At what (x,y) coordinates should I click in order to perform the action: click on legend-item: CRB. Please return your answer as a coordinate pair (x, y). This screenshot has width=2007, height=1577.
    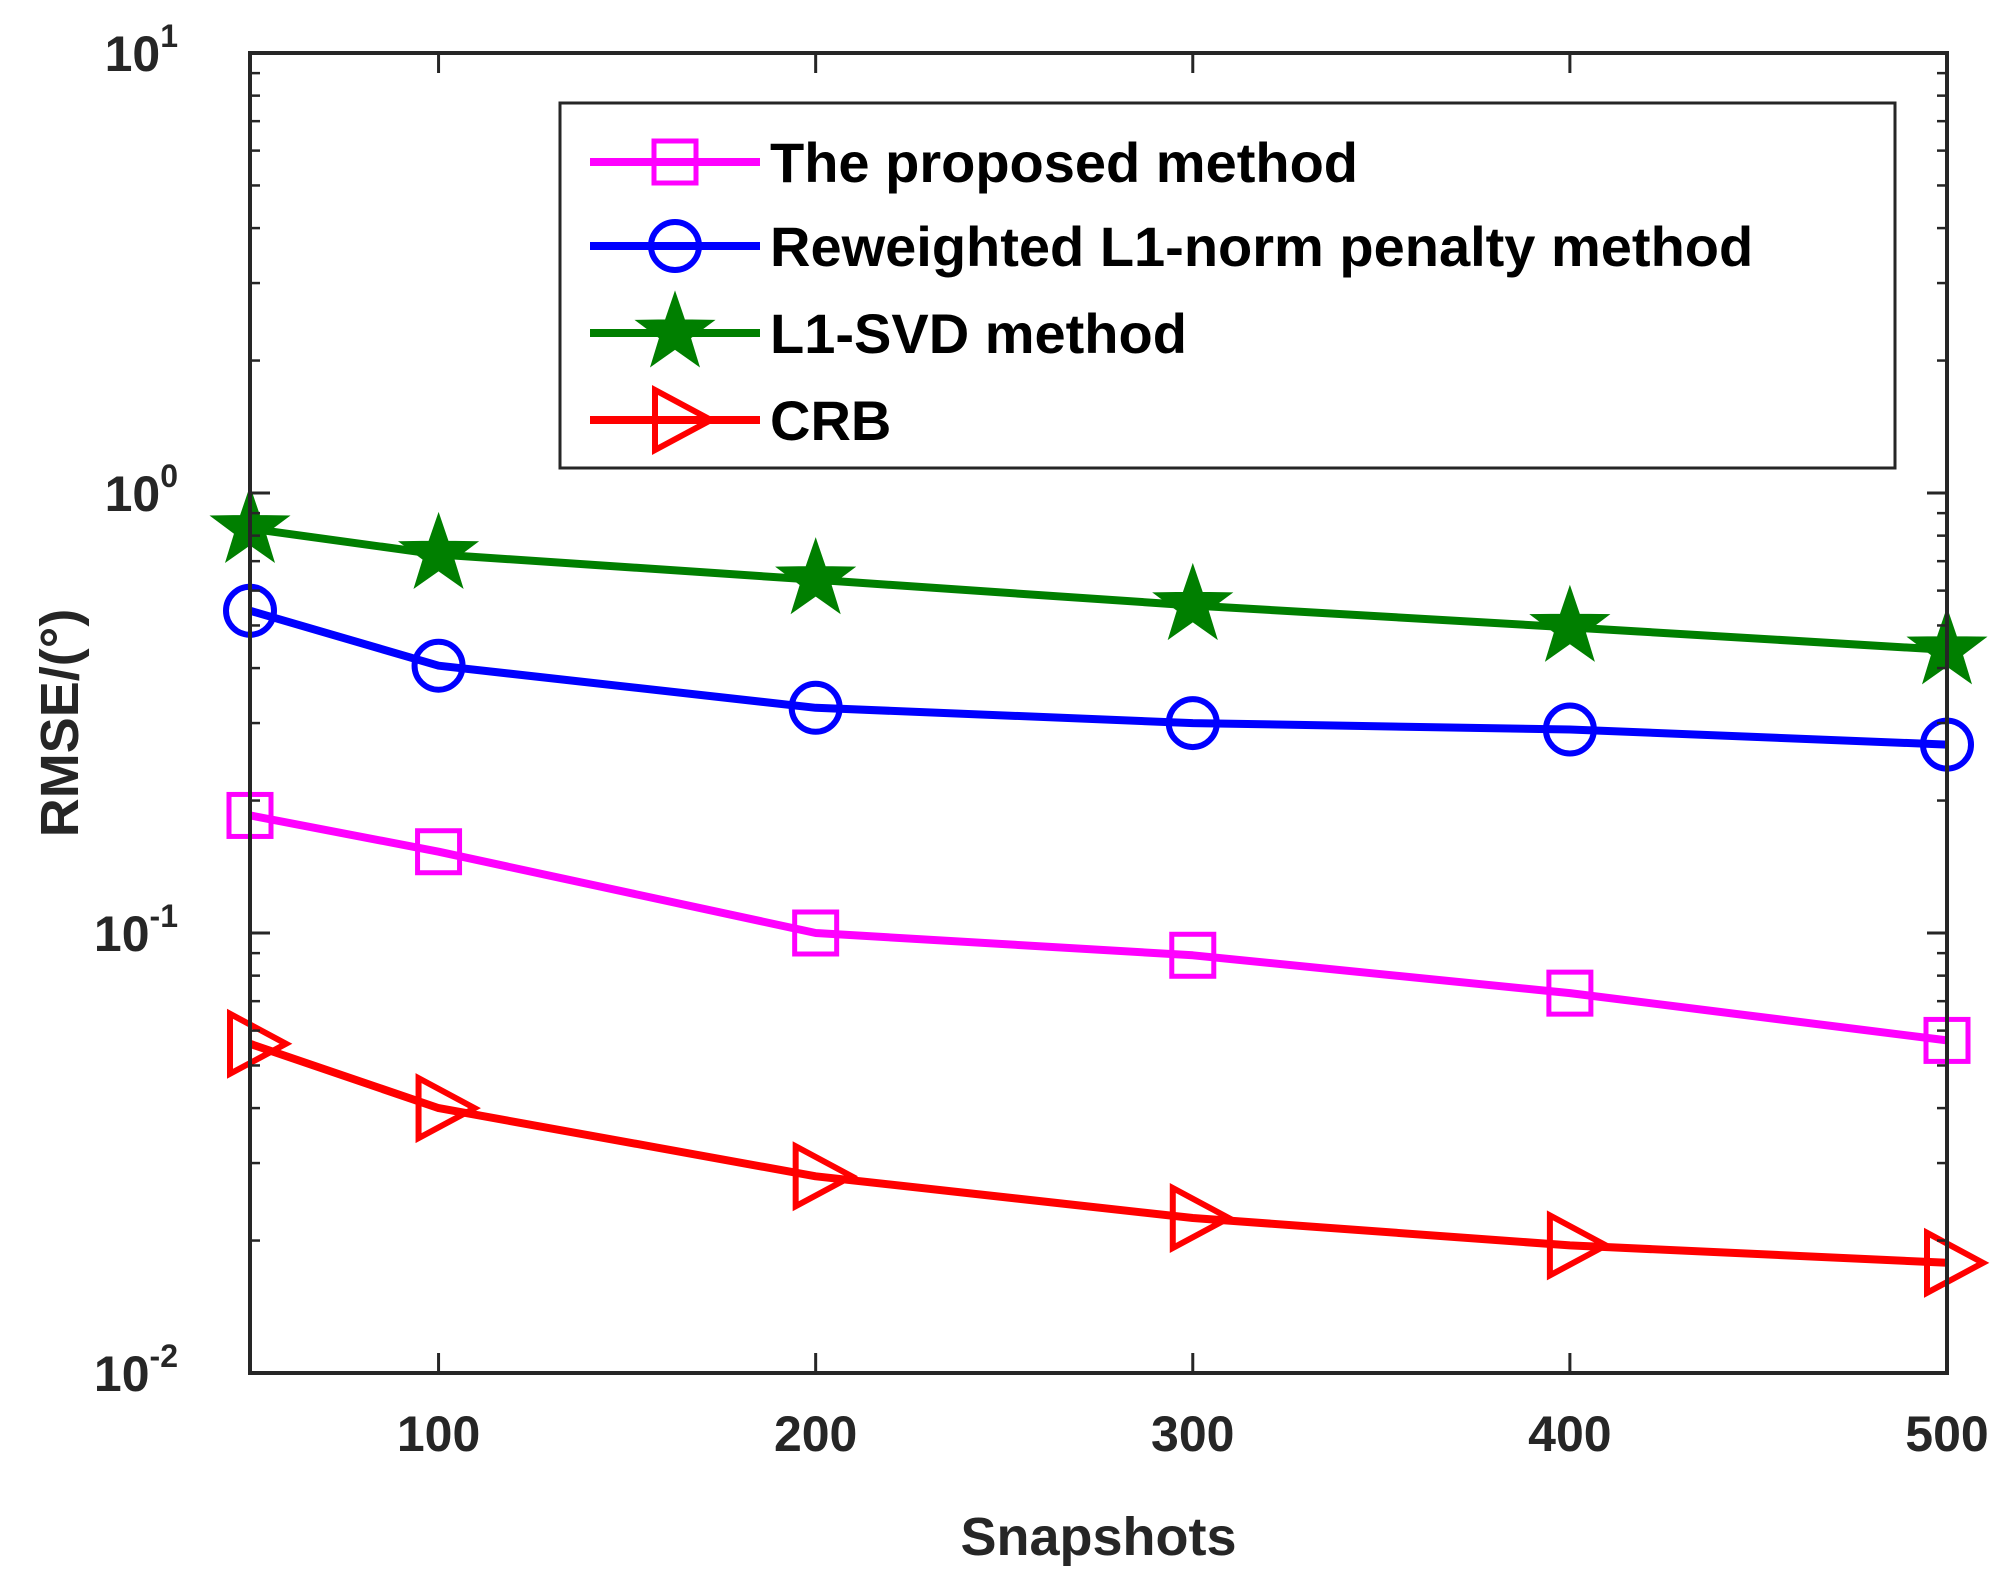
    Looking at the image, I should click on (740, 420).